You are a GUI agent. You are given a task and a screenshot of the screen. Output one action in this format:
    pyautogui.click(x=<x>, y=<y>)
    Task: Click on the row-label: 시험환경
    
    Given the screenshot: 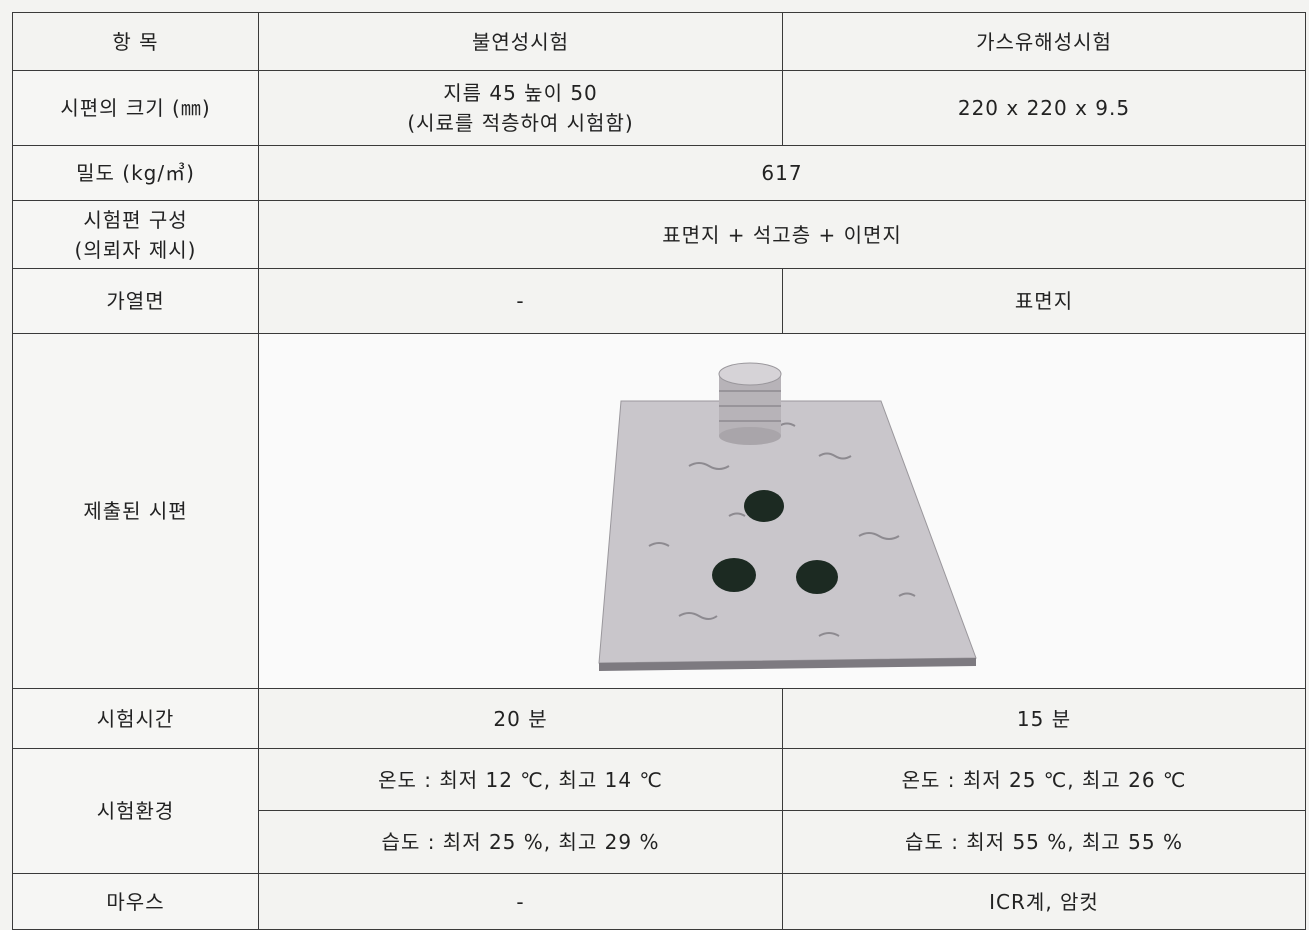 What is the action you would take?
    pyautogui.click(x=135, y=811)
    